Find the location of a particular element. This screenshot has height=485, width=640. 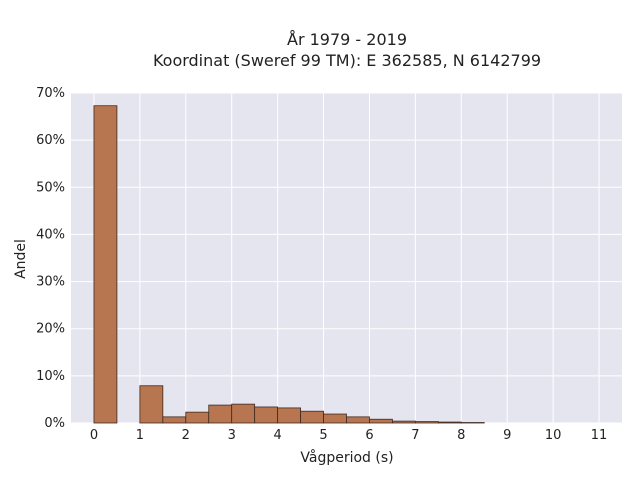

x-tick-label: 9 is located at coordinates (507, 435).